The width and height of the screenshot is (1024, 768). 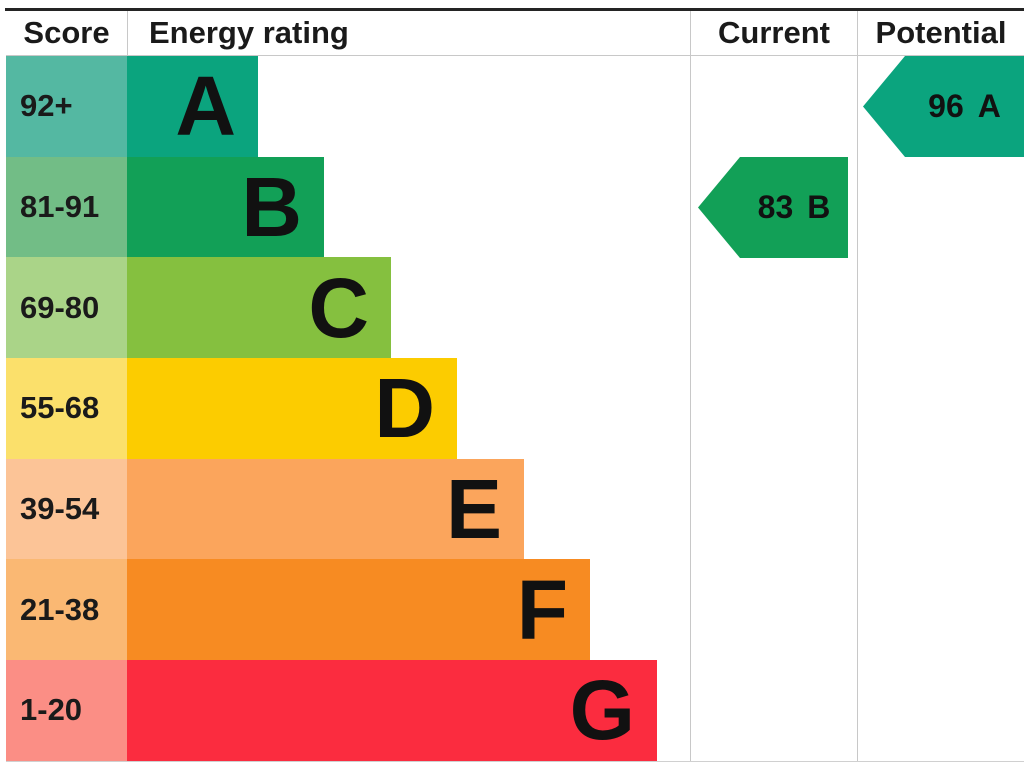 I want to click on band-bar-g: G, so click(x=392, y=710).